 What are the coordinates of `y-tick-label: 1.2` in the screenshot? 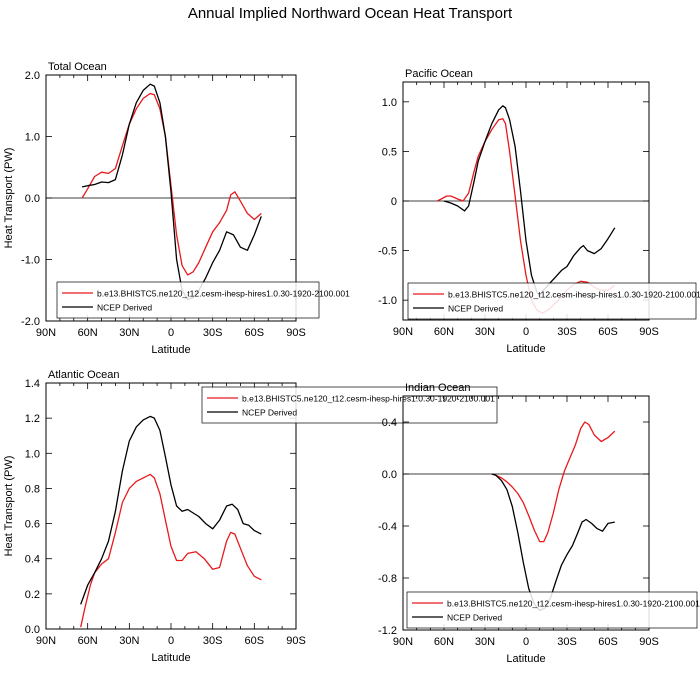 It's located at (32, 419).